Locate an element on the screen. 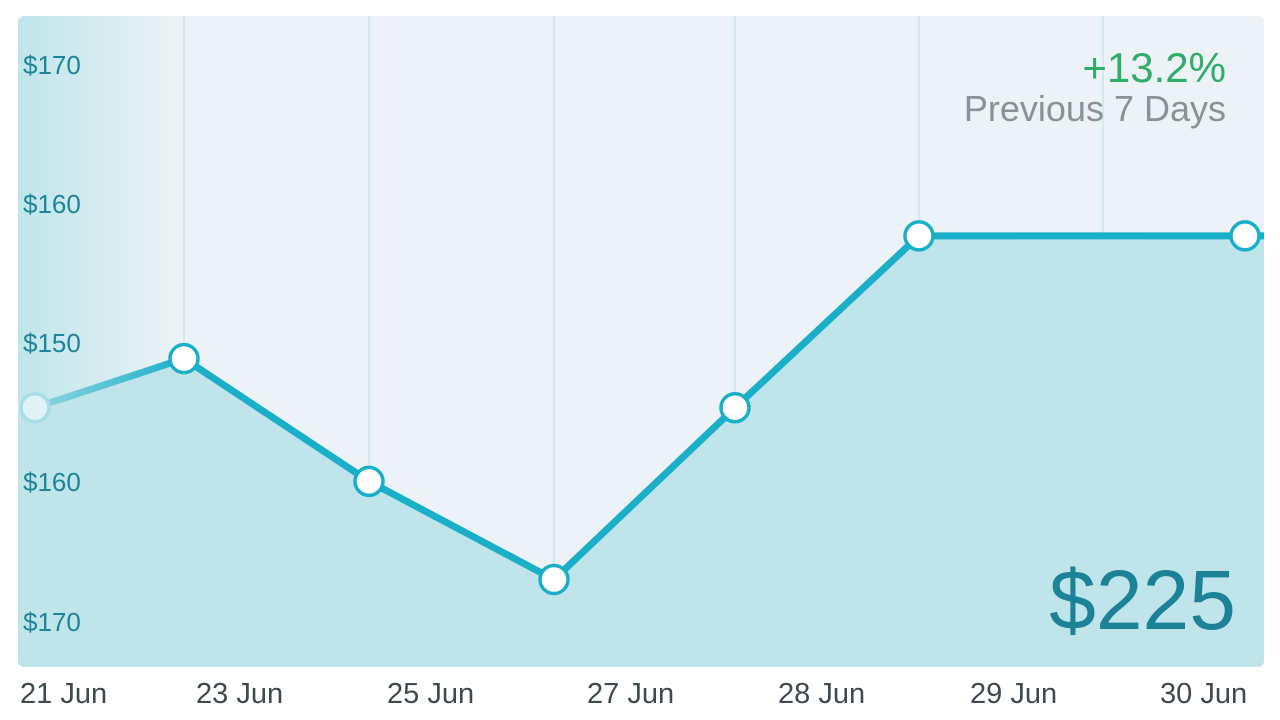 The image size is (1280, 720). period-label: Previous 7 Days is located at coordinates (1094, 108).